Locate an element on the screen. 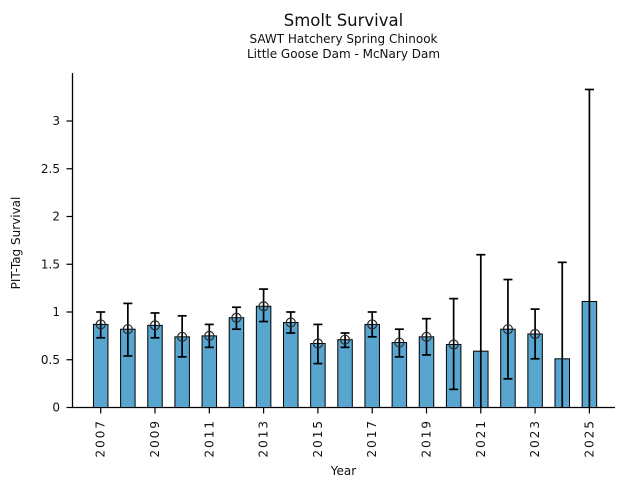 This screenshot has width=640, height=480. x-tick-label: 2025 is located at coordinates (589, 438).